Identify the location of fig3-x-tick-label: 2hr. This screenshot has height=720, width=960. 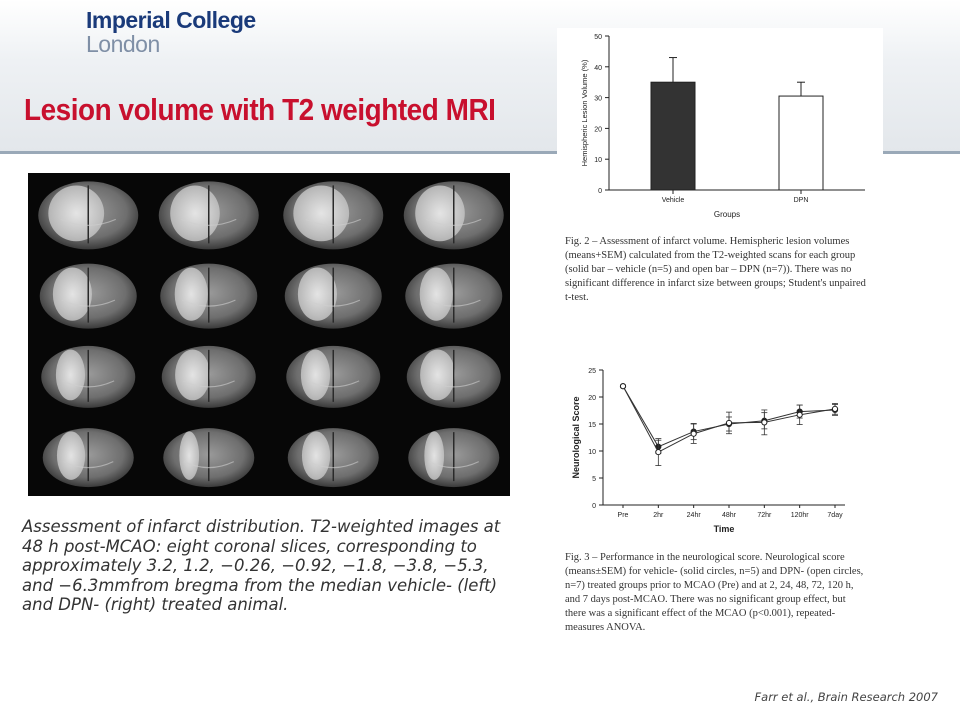
(658, 515).